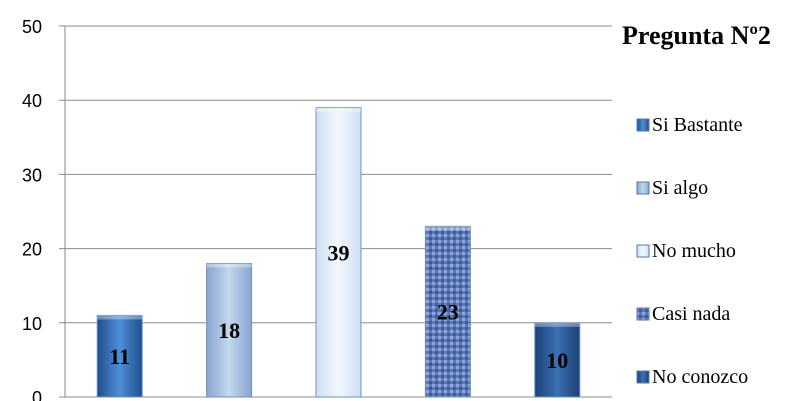 This screenshot has height=401, width=800. Describe the element at coordinates (32, 324) in the screenshot. I see `y-tick-label: 10` at that location.